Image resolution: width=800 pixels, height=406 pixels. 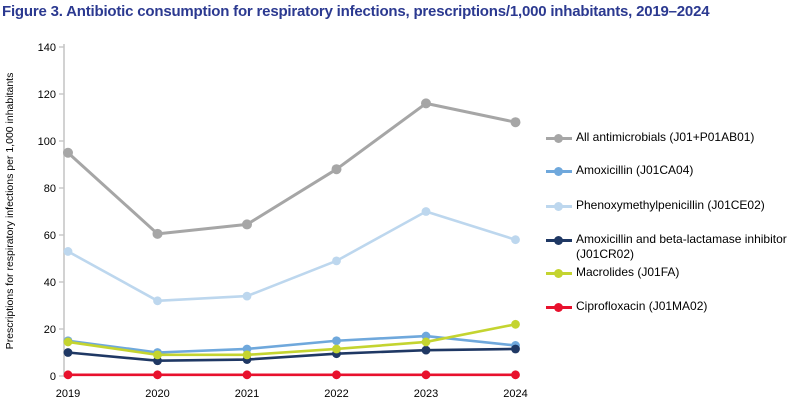 What do you see at coordinates (47, 142) in the screenshot?
I see `y-tick-label: 100` at bounding box center [47, 142].